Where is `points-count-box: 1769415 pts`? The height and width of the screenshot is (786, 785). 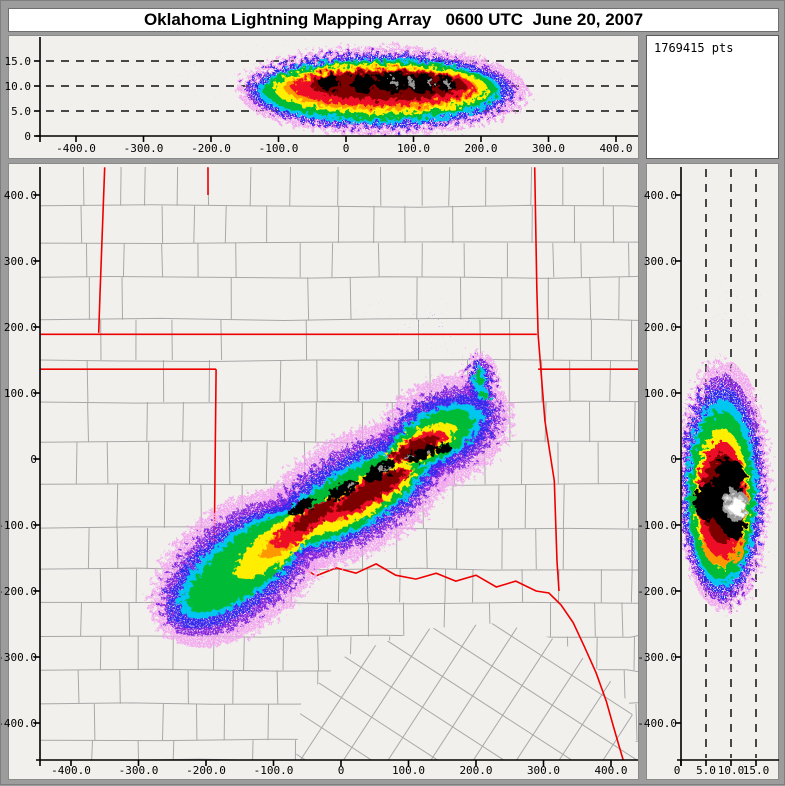
points-count-box: 1769415 pts is located at coordinates (712, 97).